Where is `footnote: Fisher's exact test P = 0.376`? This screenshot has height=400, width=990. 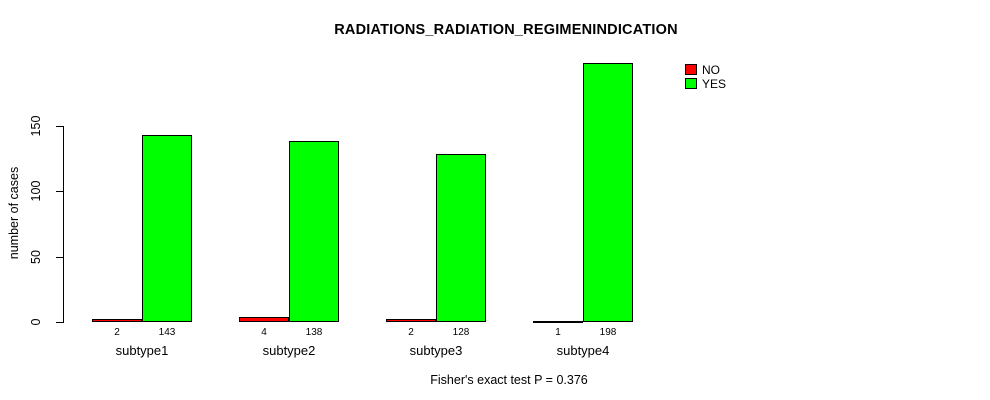 footnote: Fisher's exact test P = 0.376 is located at coordinates (509, 380).